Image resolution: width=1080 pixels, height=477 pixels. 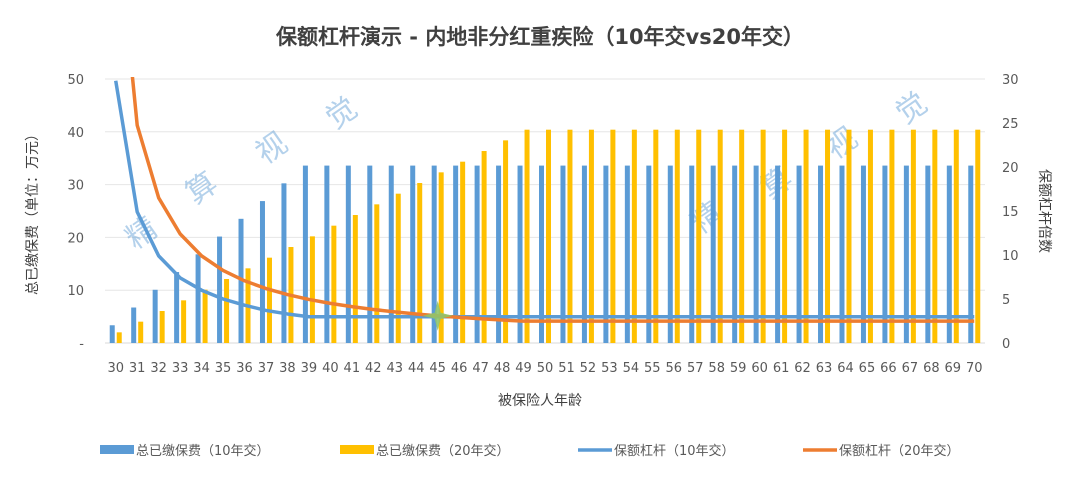 What do you see at coordinates (373, 368) in the screenshot?
I see `x-tick: 42` at bounding box center [373, 368].